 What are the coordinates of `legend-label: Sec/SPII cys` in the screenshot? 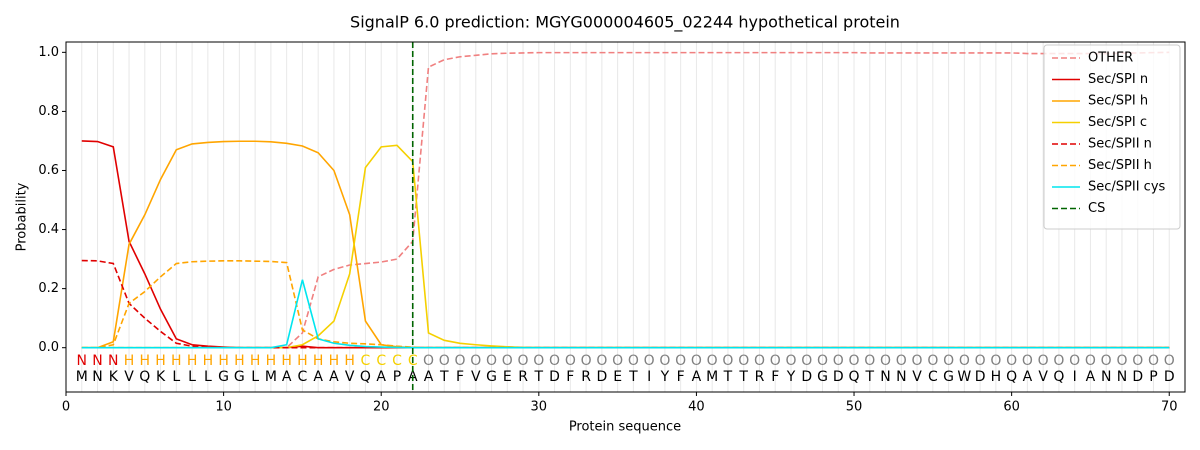 It's located at (1127, 187).